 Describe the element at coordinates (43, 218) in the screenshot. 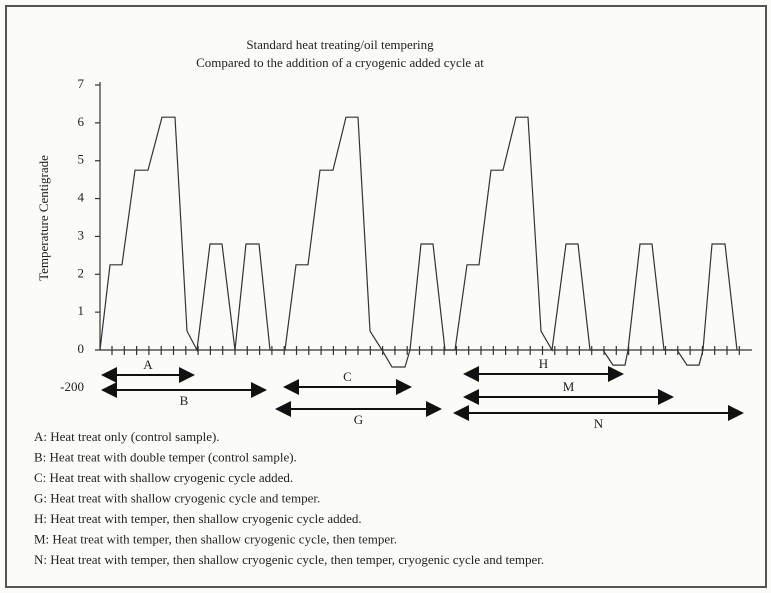

I see `y-axis-label: Temperature Centigrade` at that location.